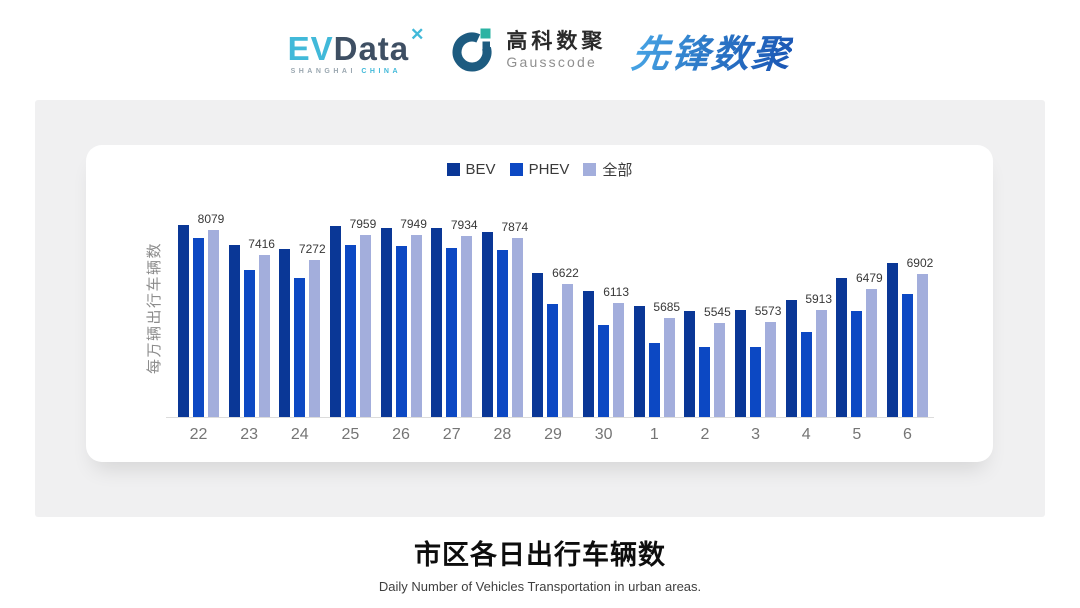 The width and height of the screenshot is (1080, 608). Describe the element at coordinates (213, 323) in the screenshot. I see `bar-全部-22` at that location.